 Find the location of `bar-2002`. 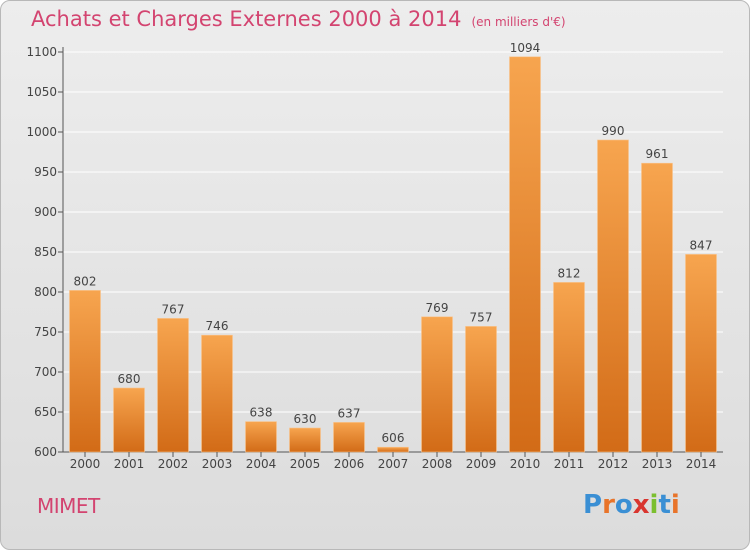

bar-2002 is located at coordinates (173, 385).